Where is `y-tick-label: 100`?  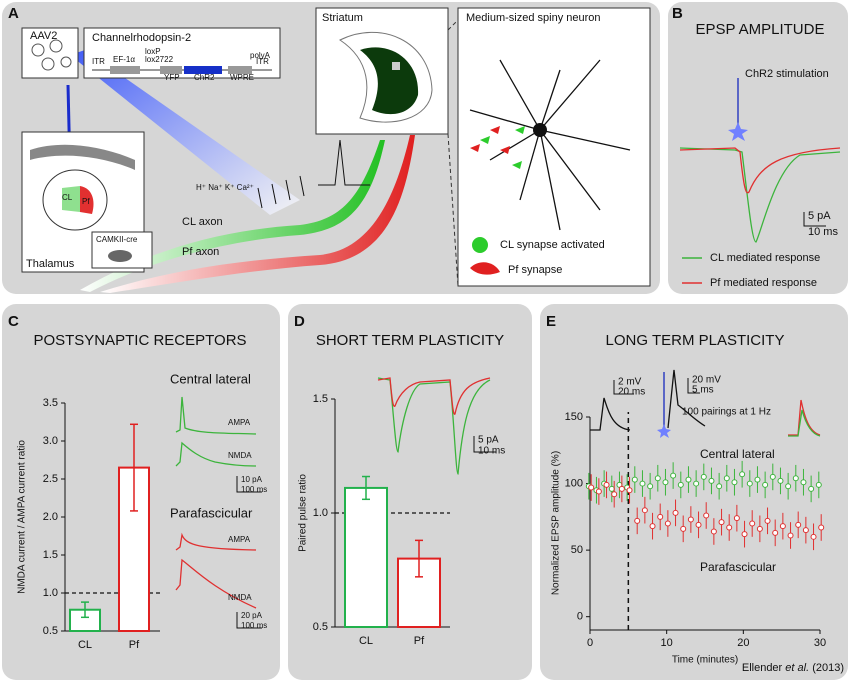 y-tick-label: 100 is located at coordinates (574, 483).